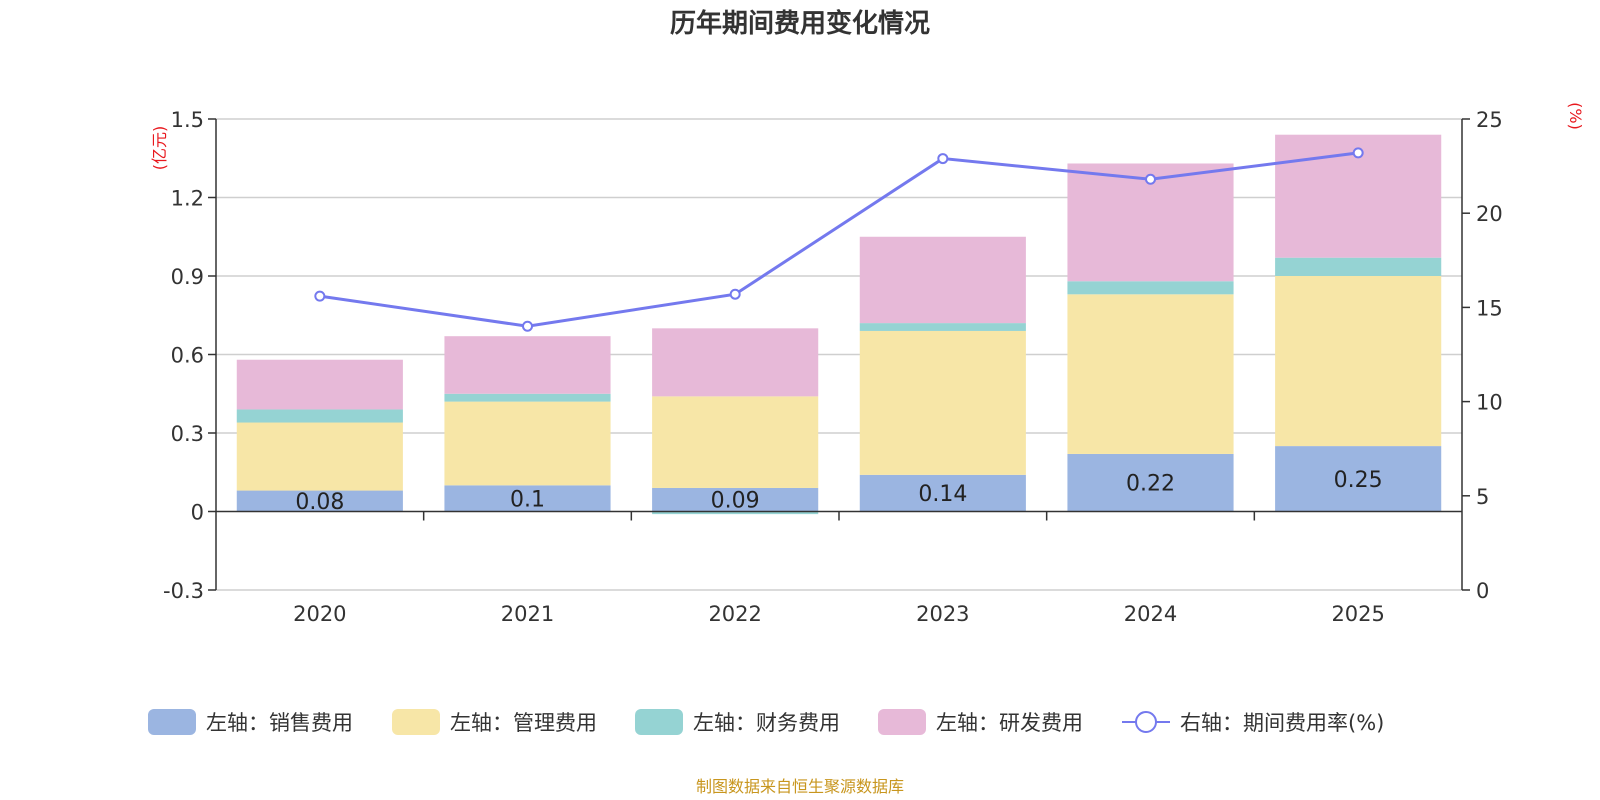  Describe the element at coordinates (942, 614) in the screenshot. I see `category-label: 2023` at that location.